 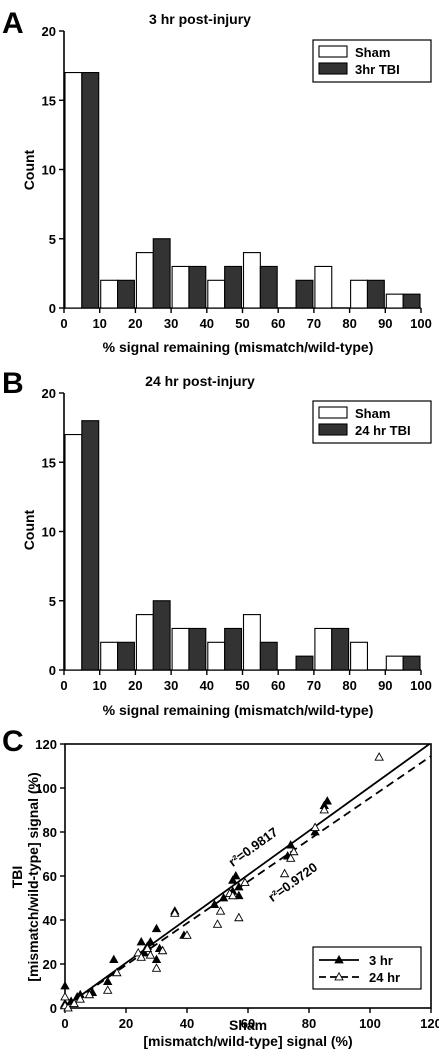 I want to click on panel-a-x-tick-label: 50, so click(x=242, y=323).